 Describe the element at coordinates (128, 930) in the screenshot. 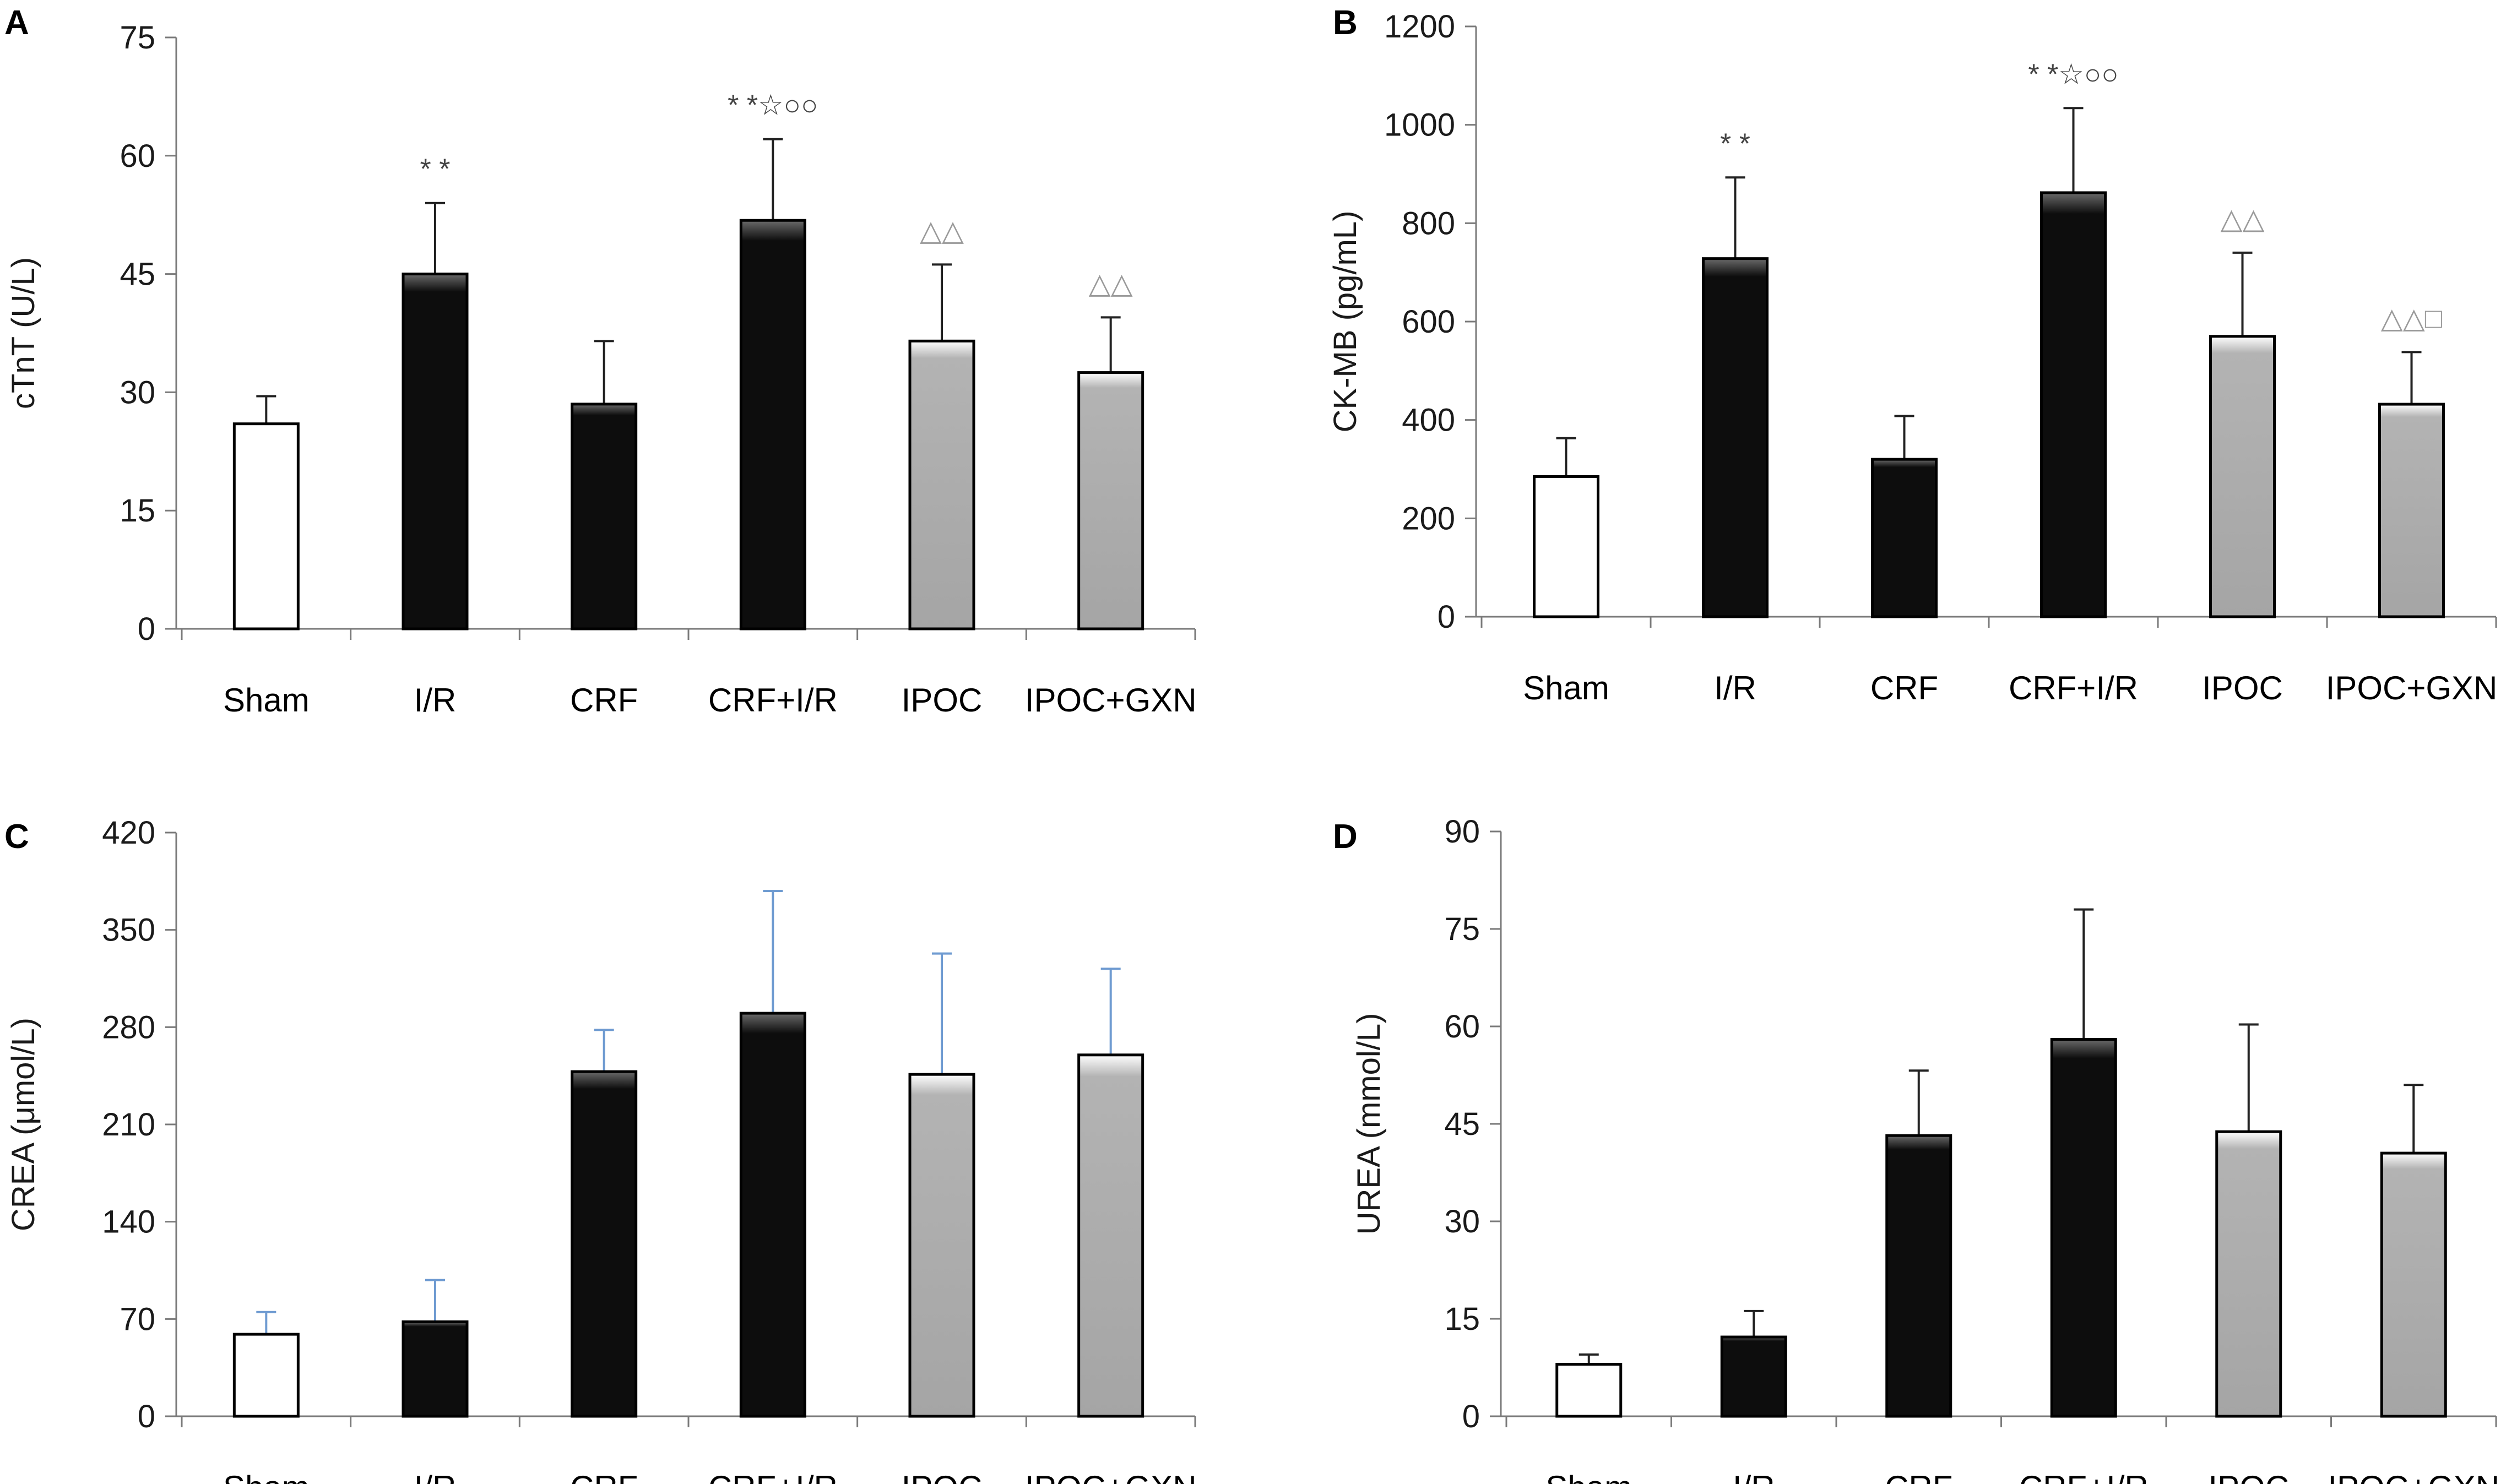

I see `y-tick-label: 350` at that location.